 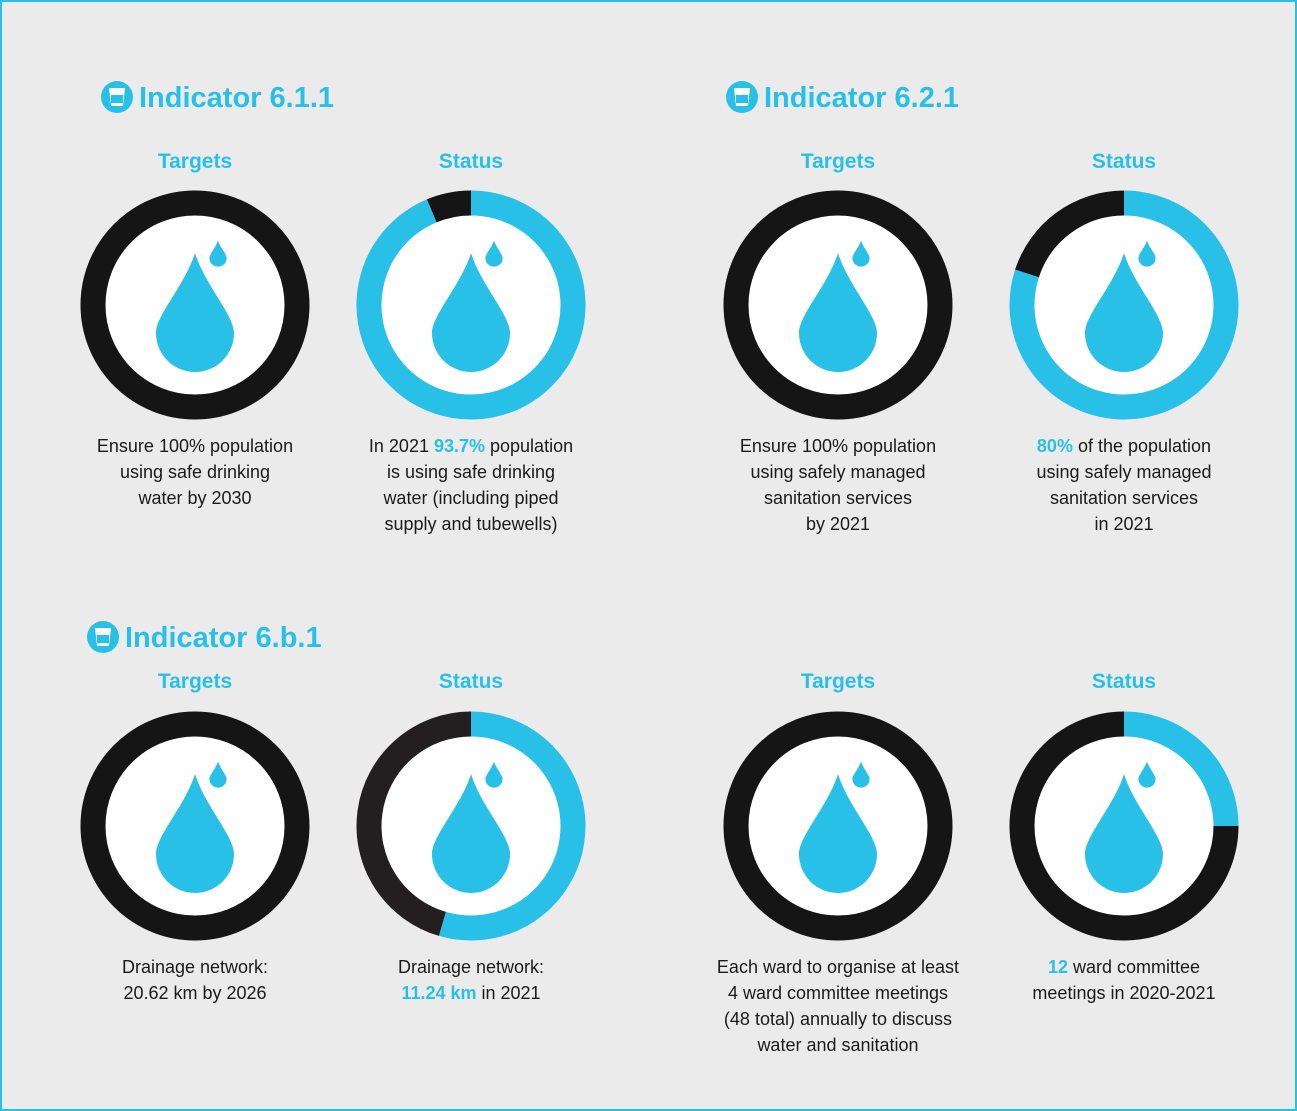 I want to click on status-text: meetings in 2020-2021, so click(x=1123, y=993).